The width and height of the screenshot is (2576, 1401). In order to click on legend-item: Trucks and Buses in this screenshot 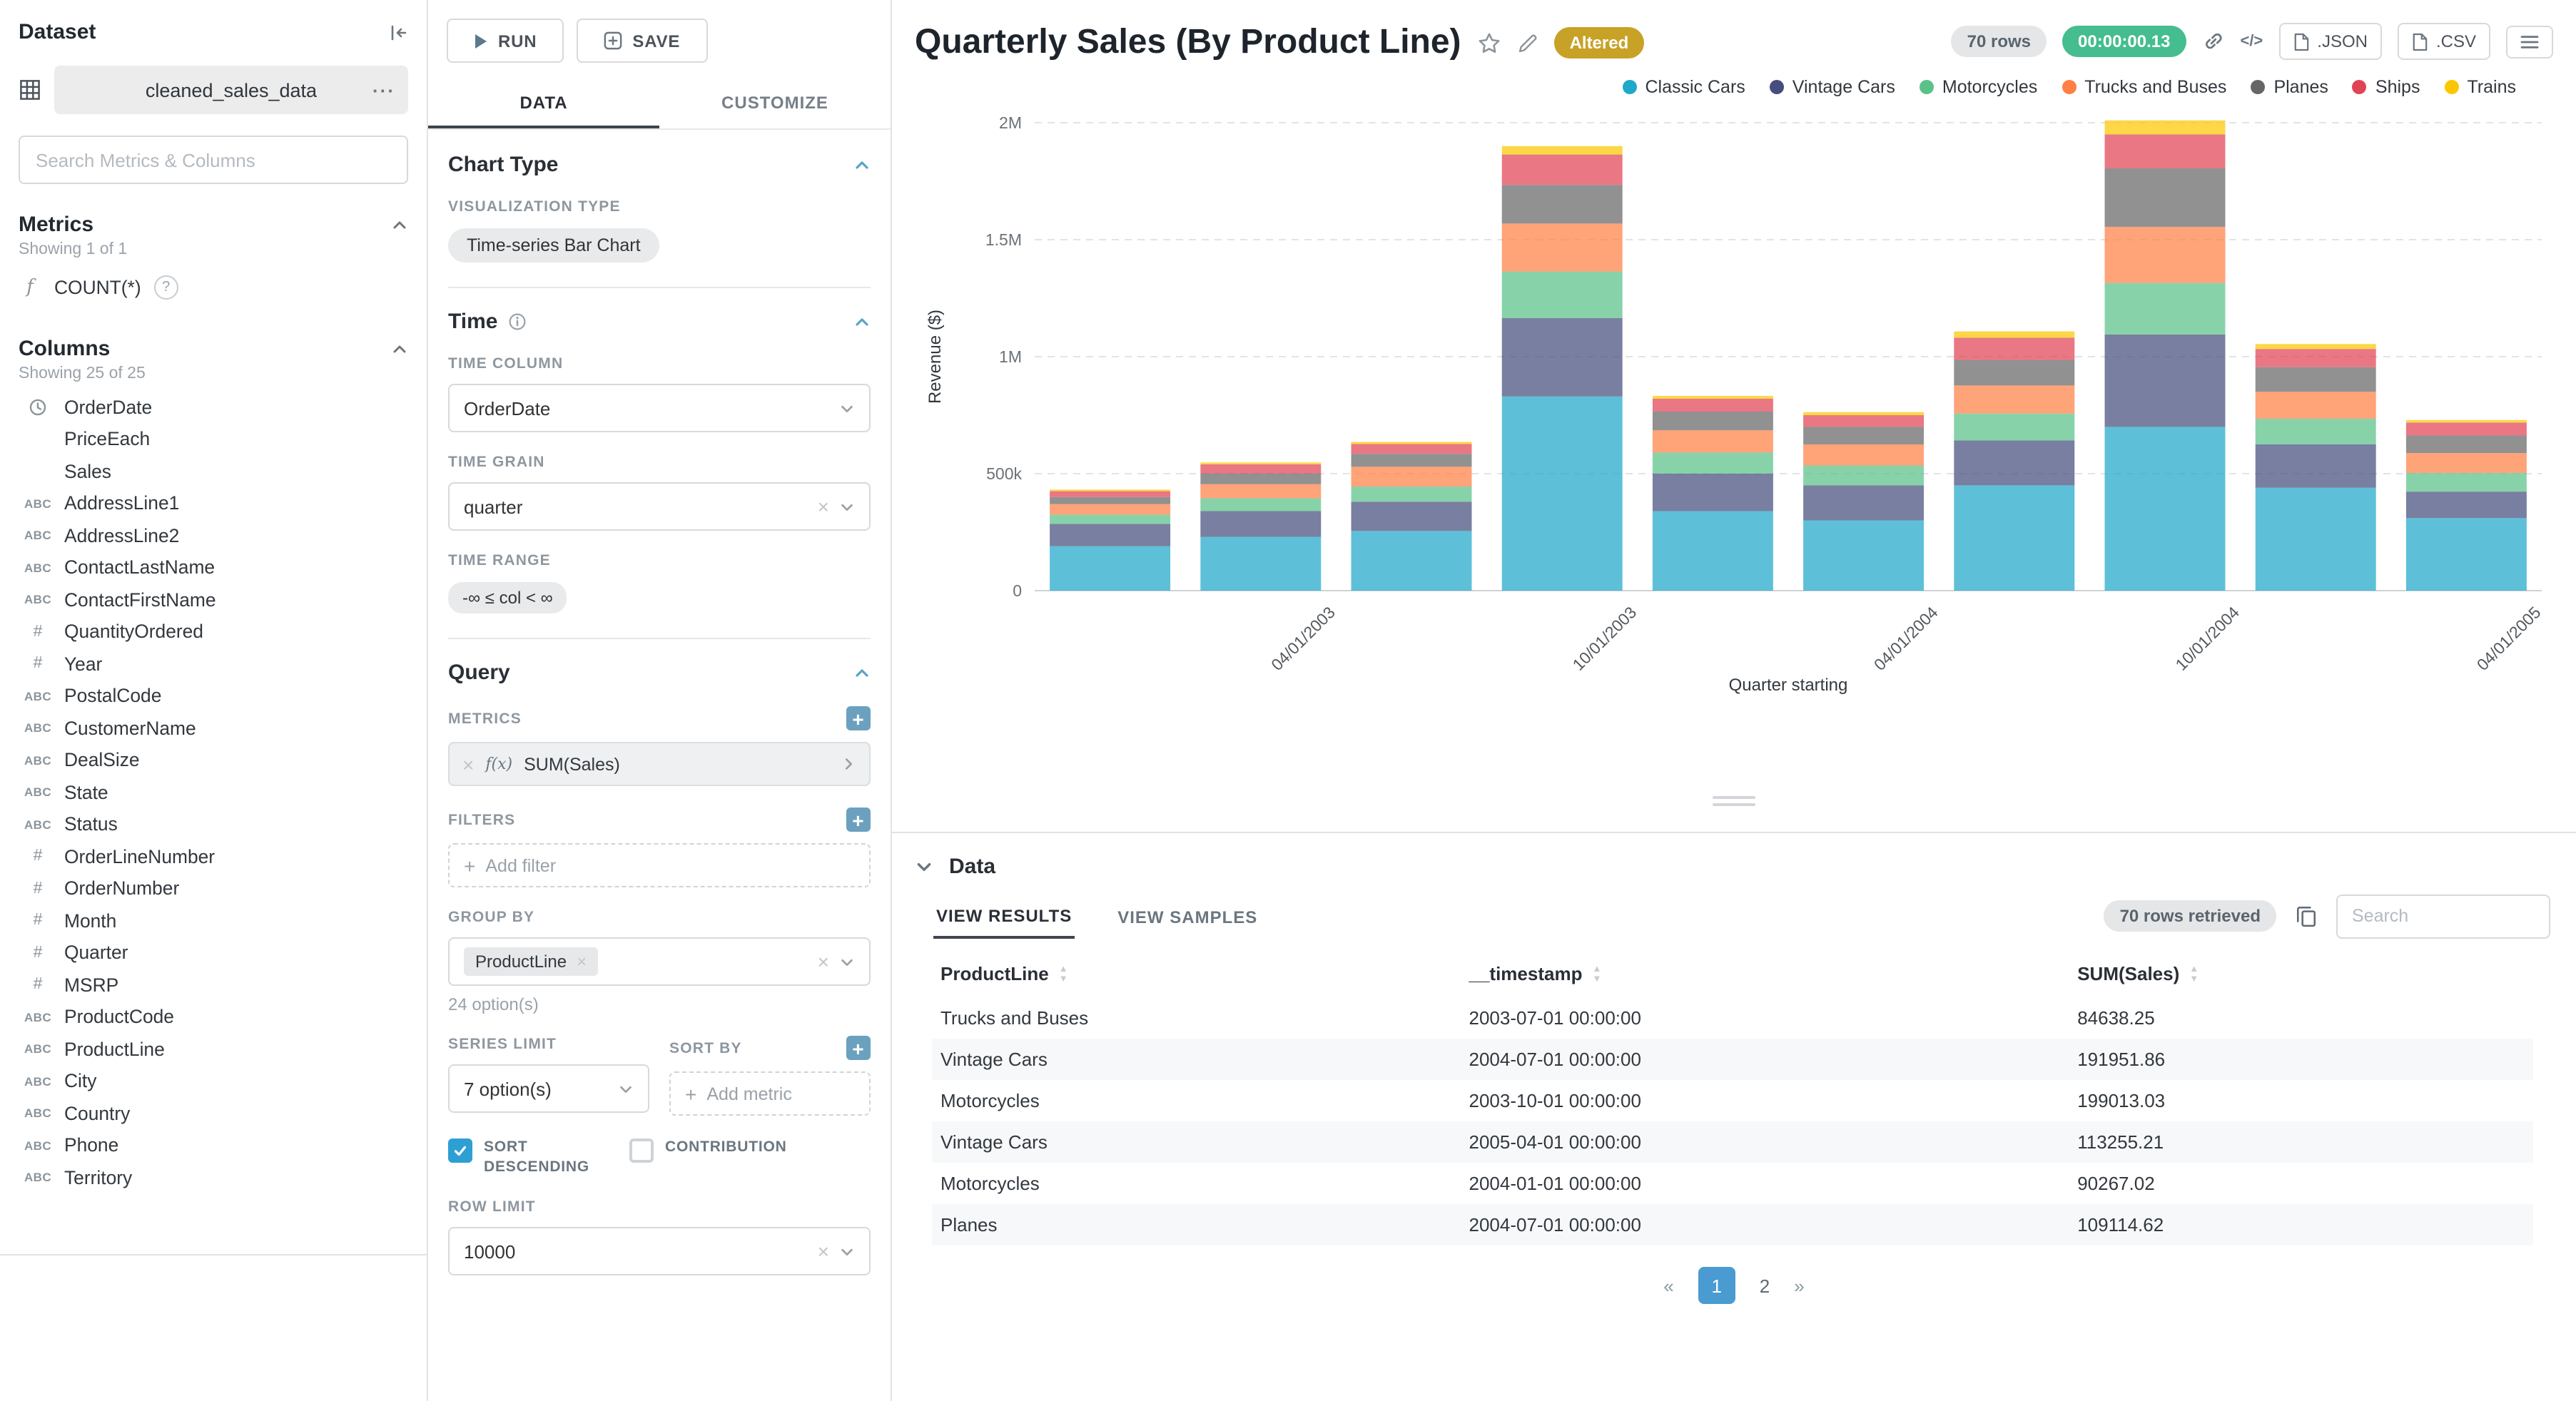, I will do `click(2144, 87)`.